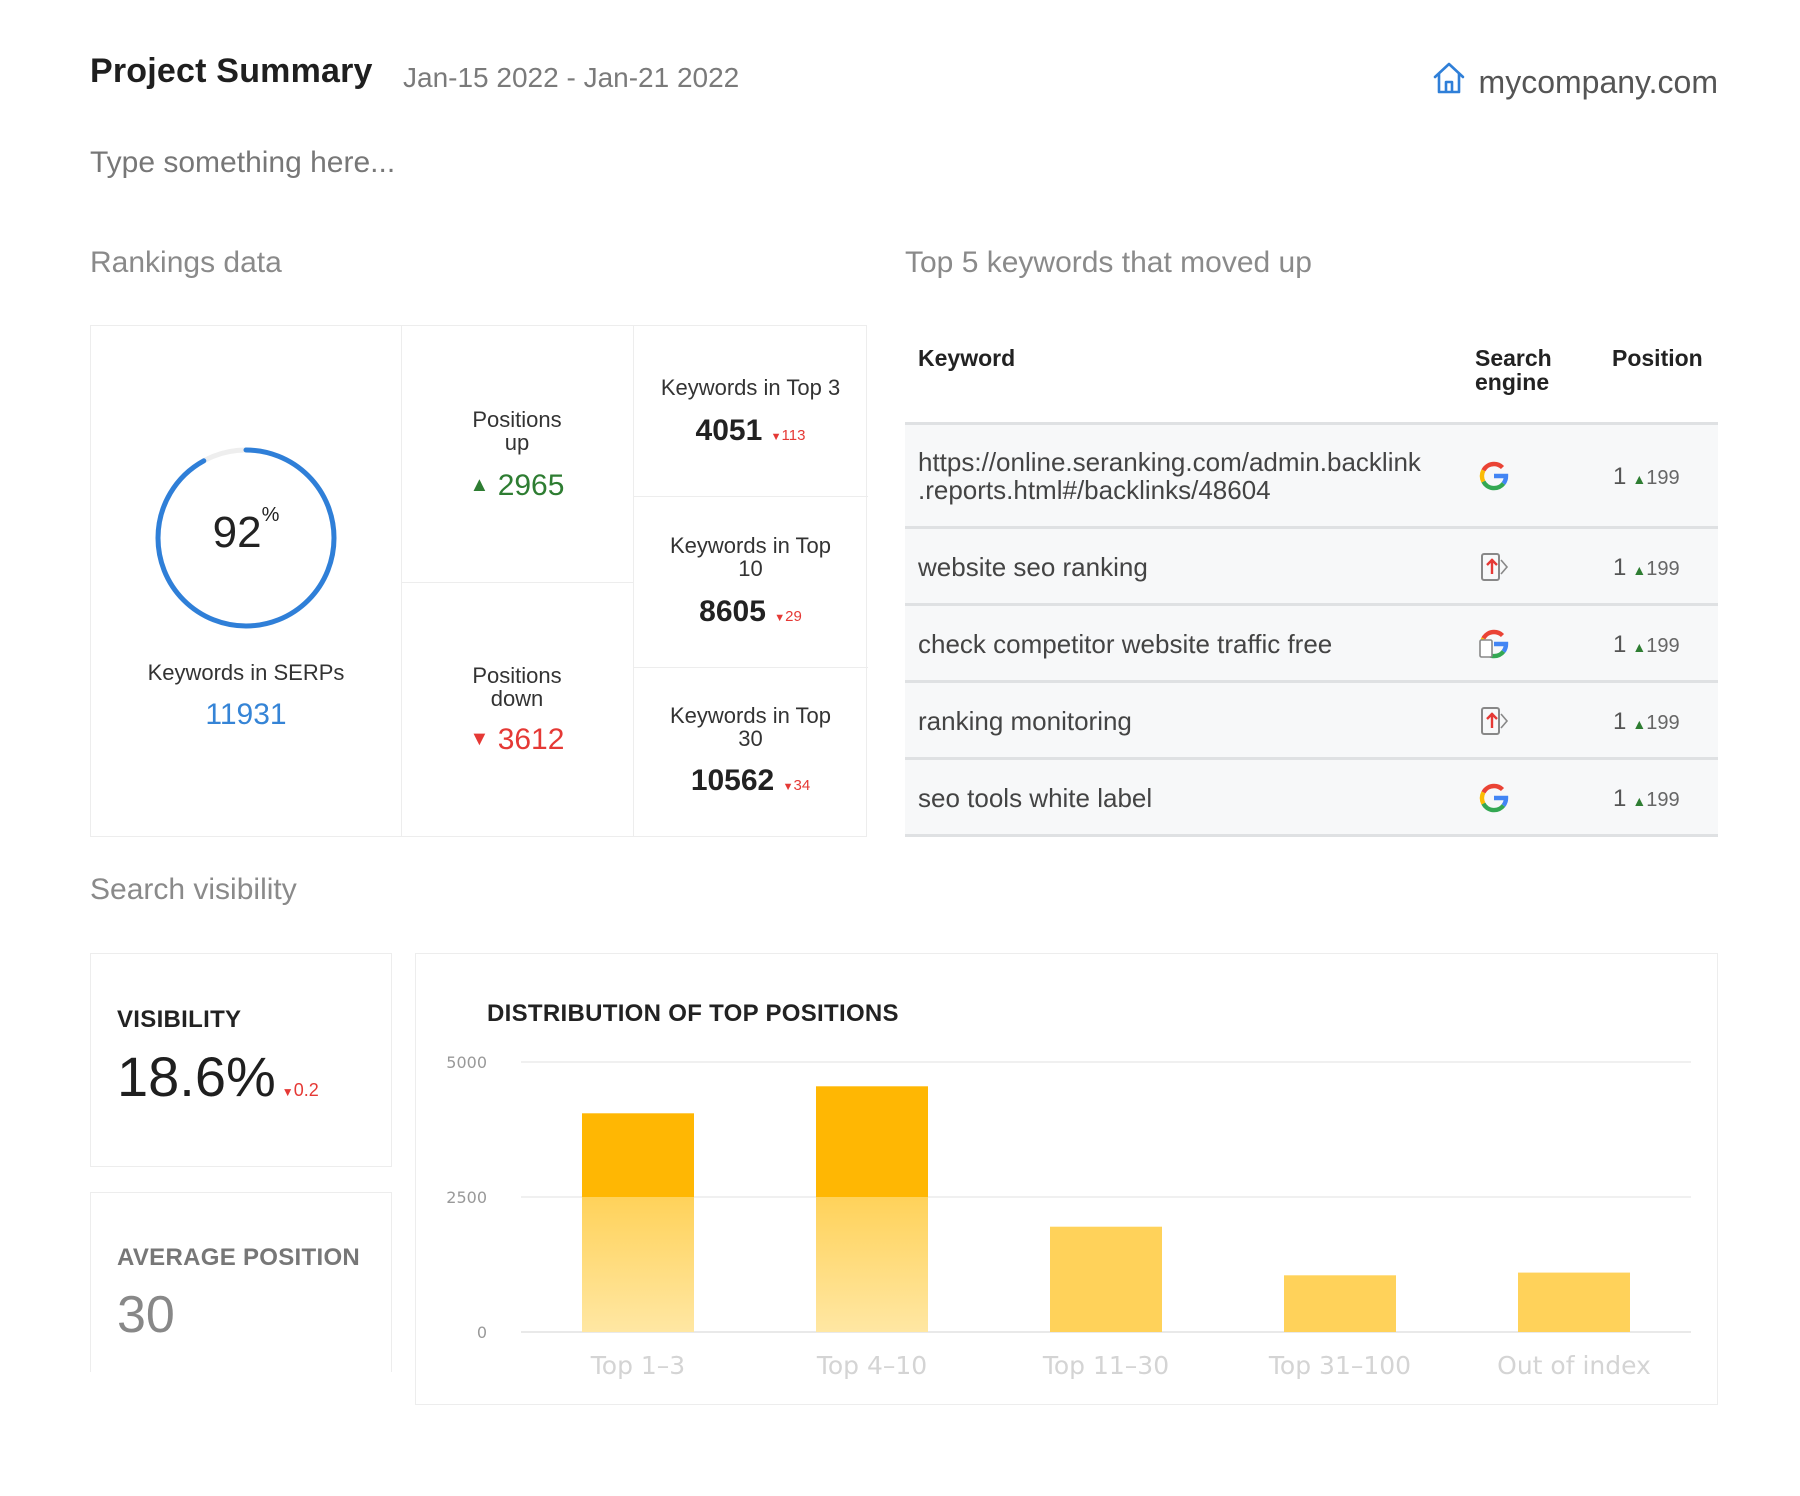 This screenshot has width=1800, height=1496. I want to click on serps-value: 11931, so click(246, 714).